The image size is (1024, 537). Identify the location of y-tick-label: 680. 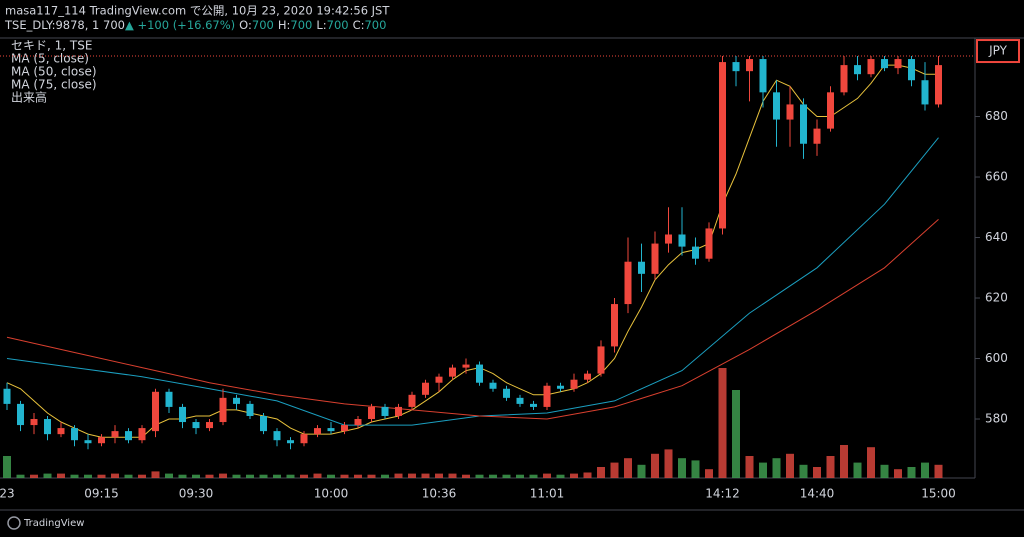
(996, 116).